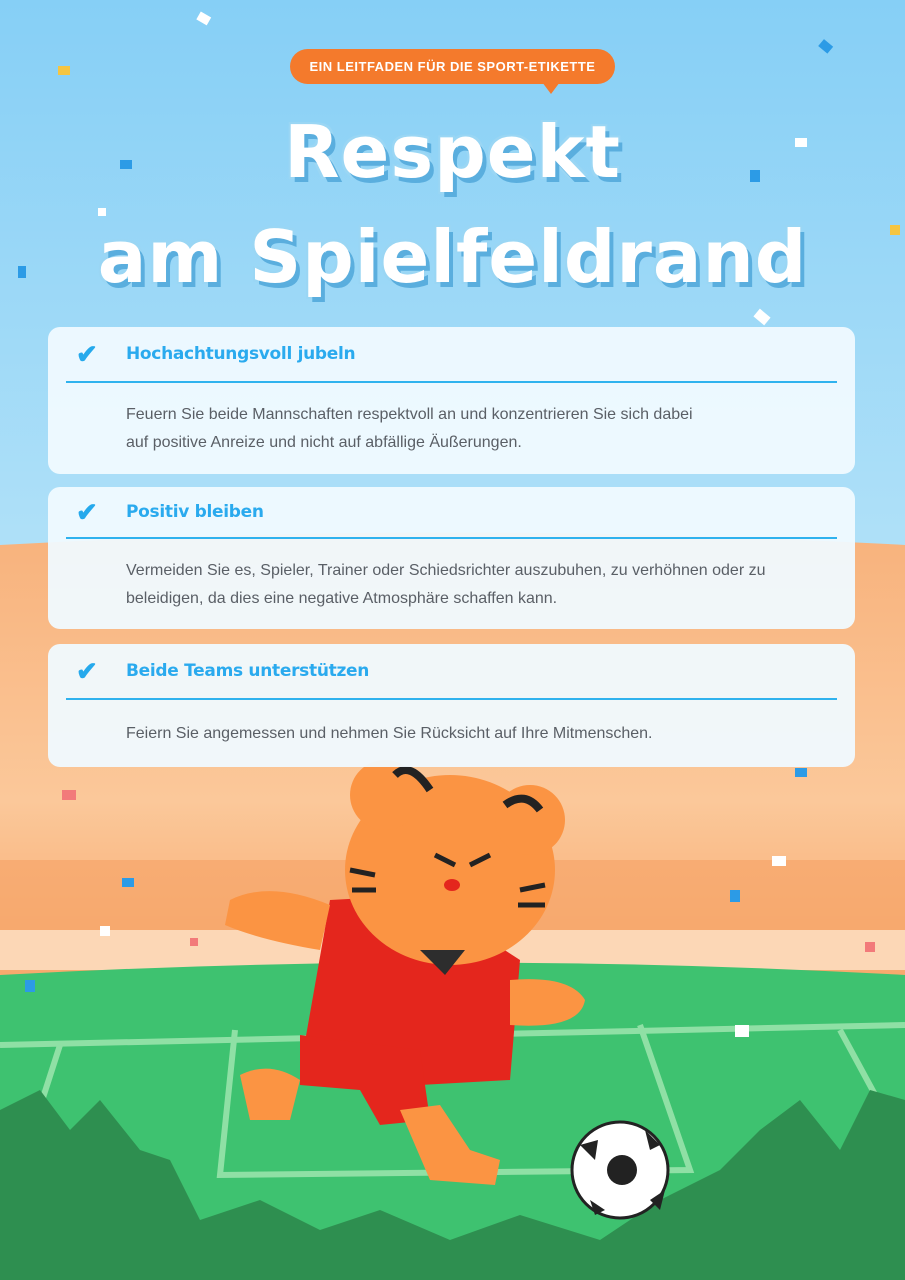 Image resolution: width=905 pixels, height=1280 pixels. I want to click on soccer-ball-icon, so click(620, 1170).